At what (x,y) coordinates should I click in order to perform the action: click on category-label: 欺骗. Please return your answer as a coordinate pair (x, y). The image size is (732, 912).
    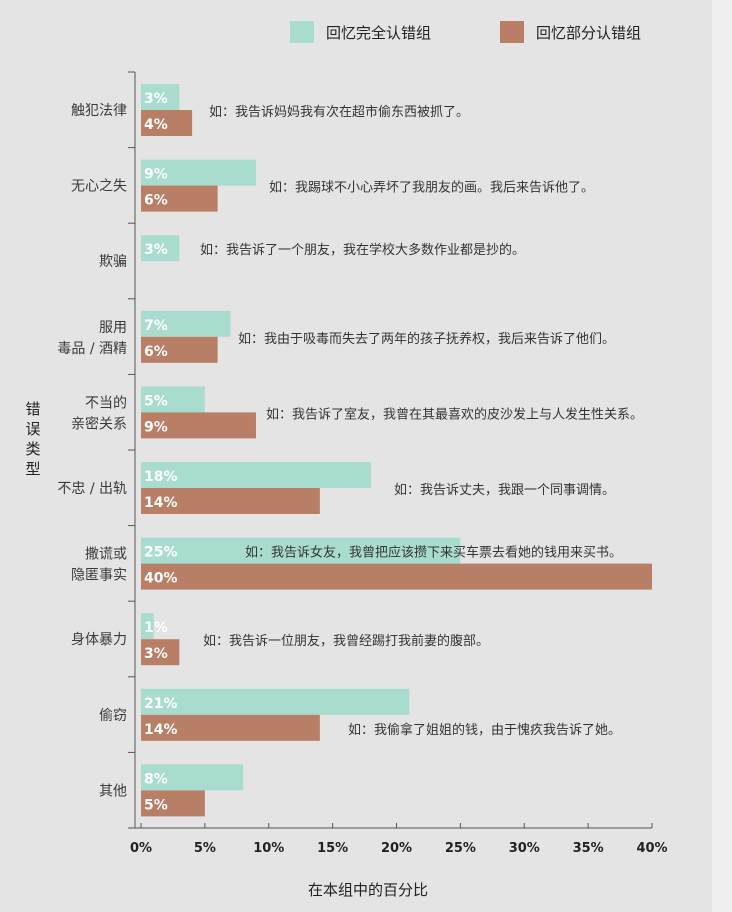
    Looking at the image, I should click on (113, 262).